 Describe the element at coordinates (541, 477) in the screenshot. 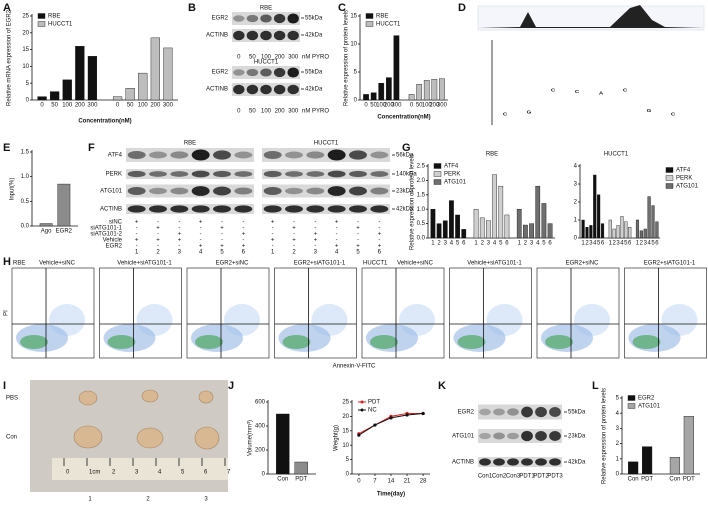

I see `lane-label: PDT2` at that location.